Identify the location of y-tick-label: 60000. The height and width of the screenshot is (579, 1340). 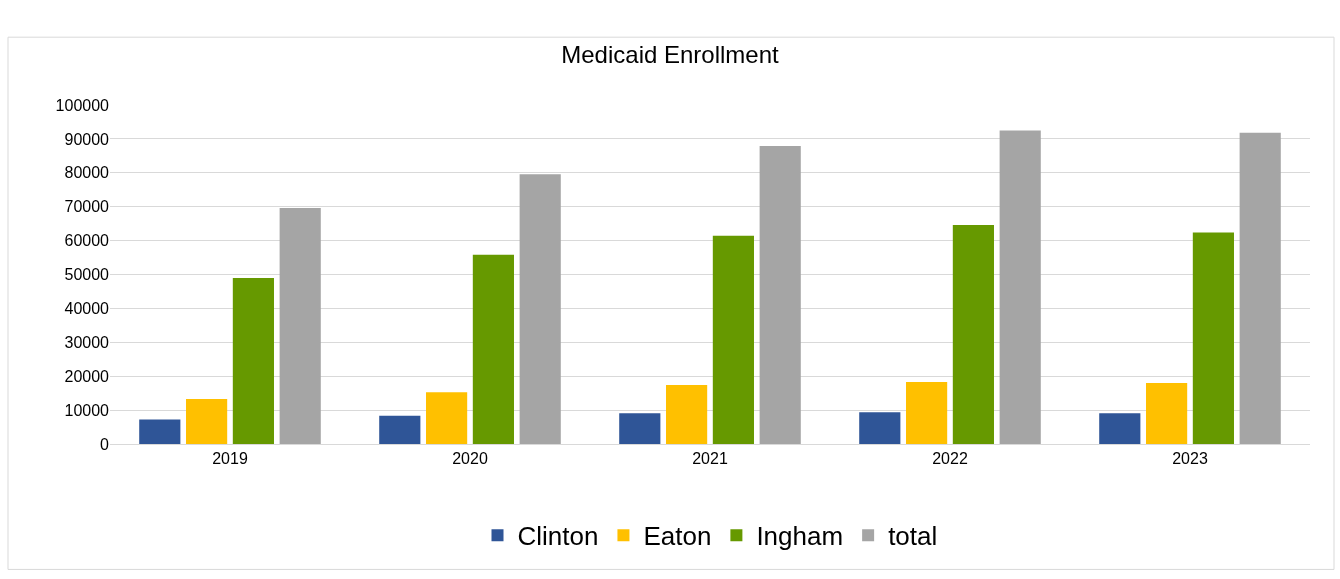
(87, 241).